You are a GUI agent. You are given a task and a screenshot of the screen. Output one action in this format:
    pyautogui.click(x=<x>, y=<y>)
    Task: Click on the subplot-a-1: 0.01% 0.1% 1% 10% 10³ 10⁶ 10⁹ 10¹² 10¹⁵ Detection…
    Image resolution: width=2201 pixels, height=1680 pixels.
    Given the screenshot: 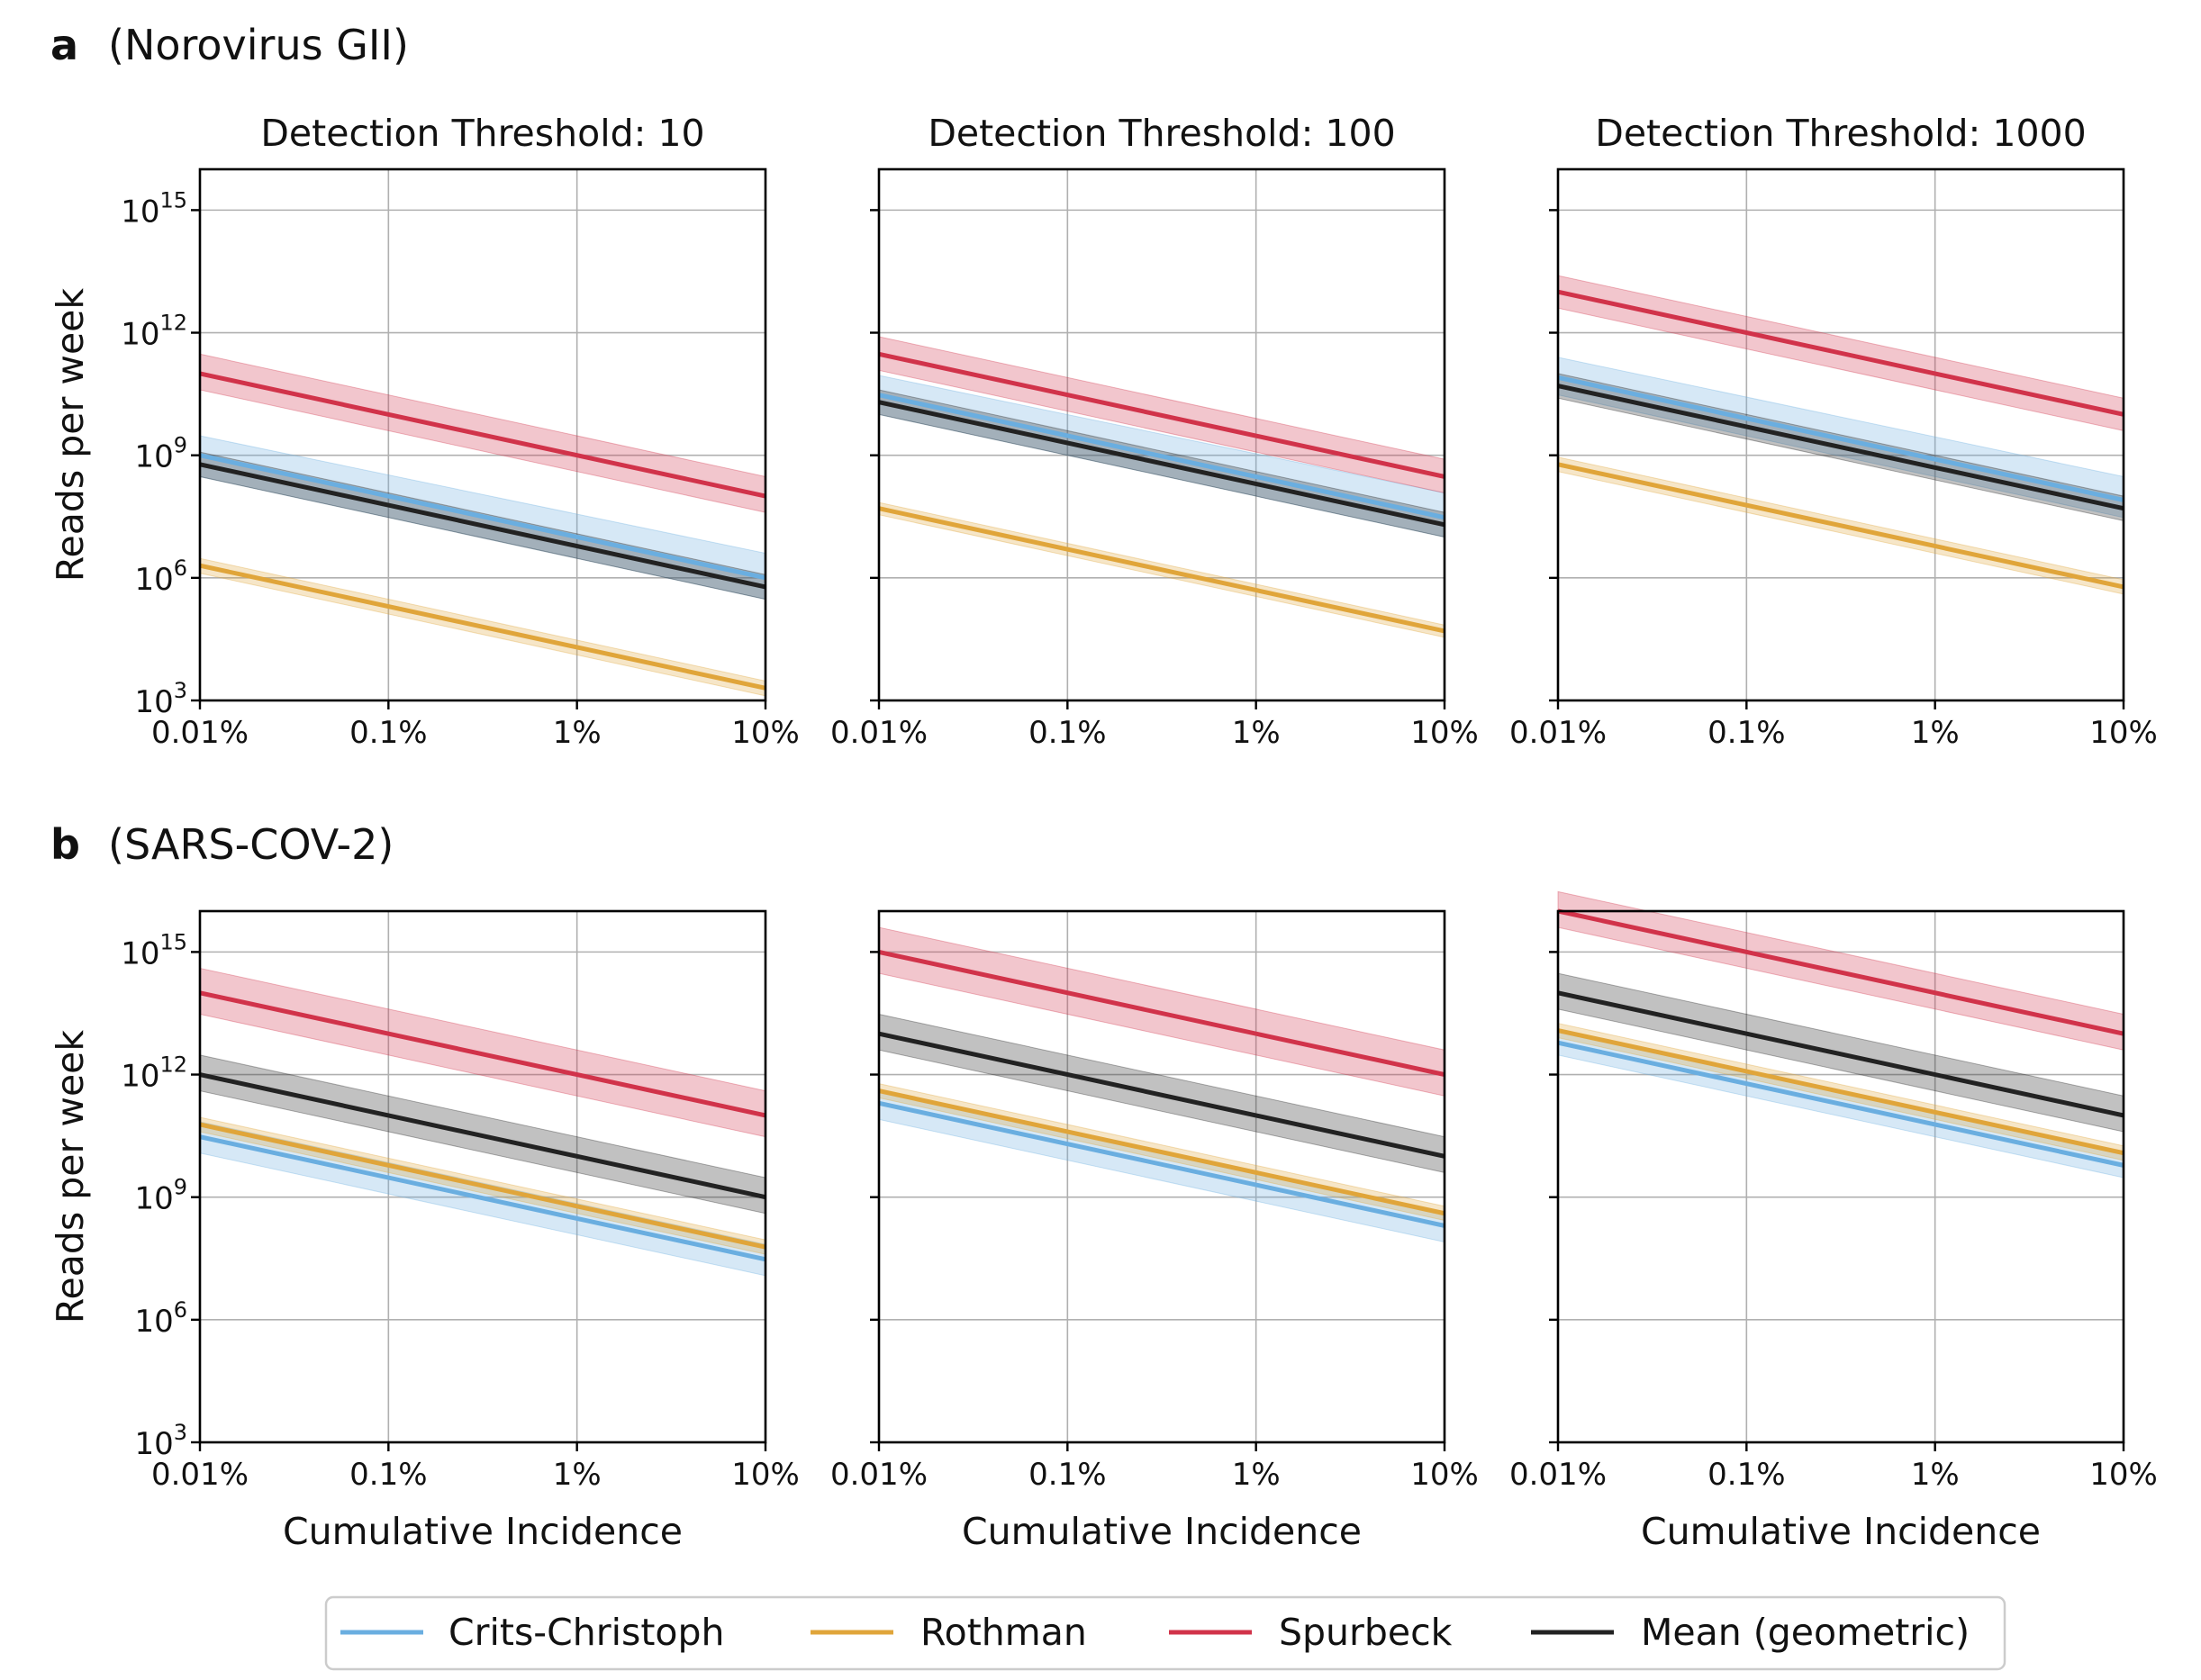 What is the action you would take?
    pyautogui.click(x=424, y=431)
    